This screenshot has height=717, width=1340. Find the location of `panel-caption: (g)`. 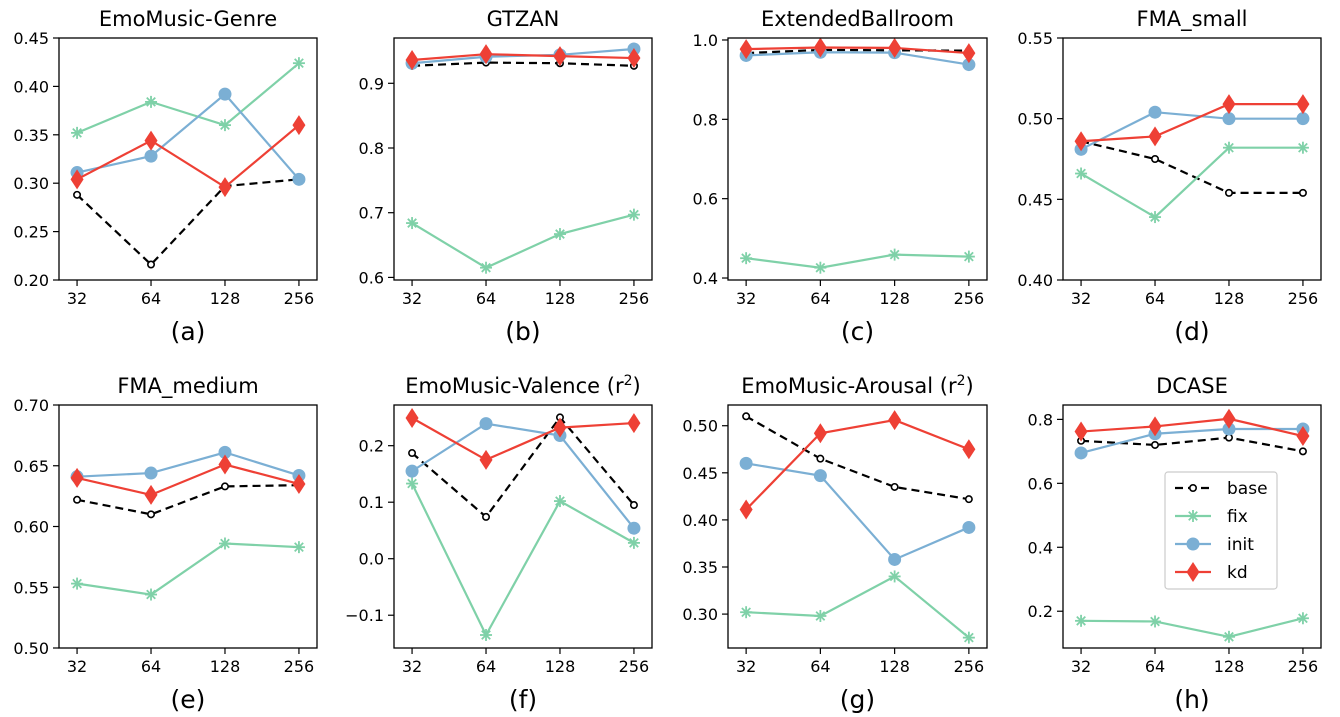

panel-caption: (g) is located at coordinates (857, 699).